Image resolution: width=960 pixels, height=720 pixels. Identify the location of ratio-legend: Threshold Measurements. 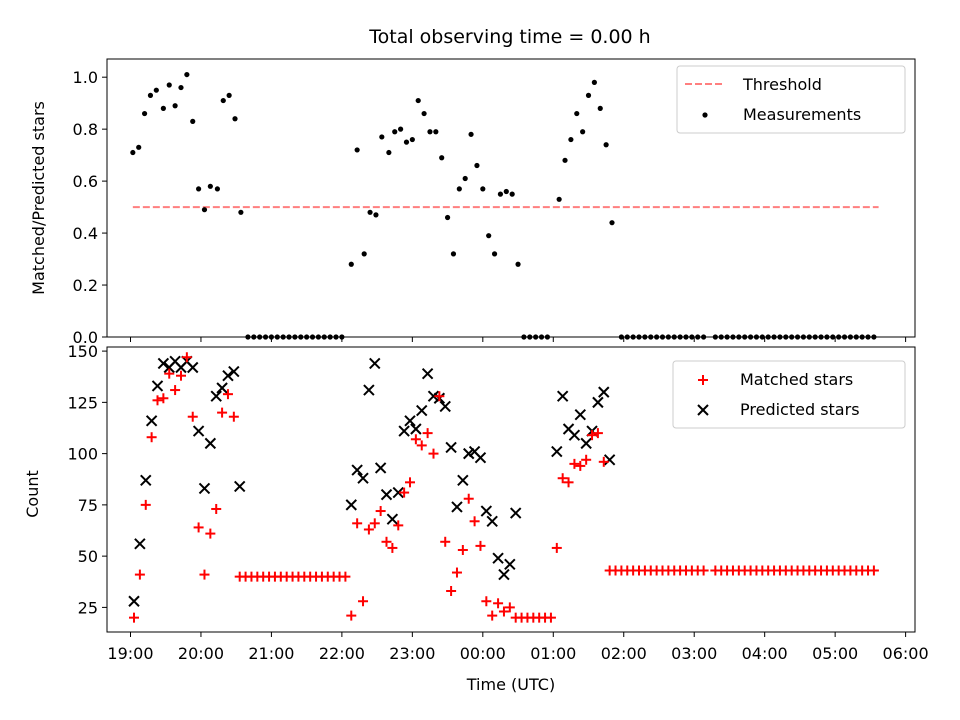
(791, 99).